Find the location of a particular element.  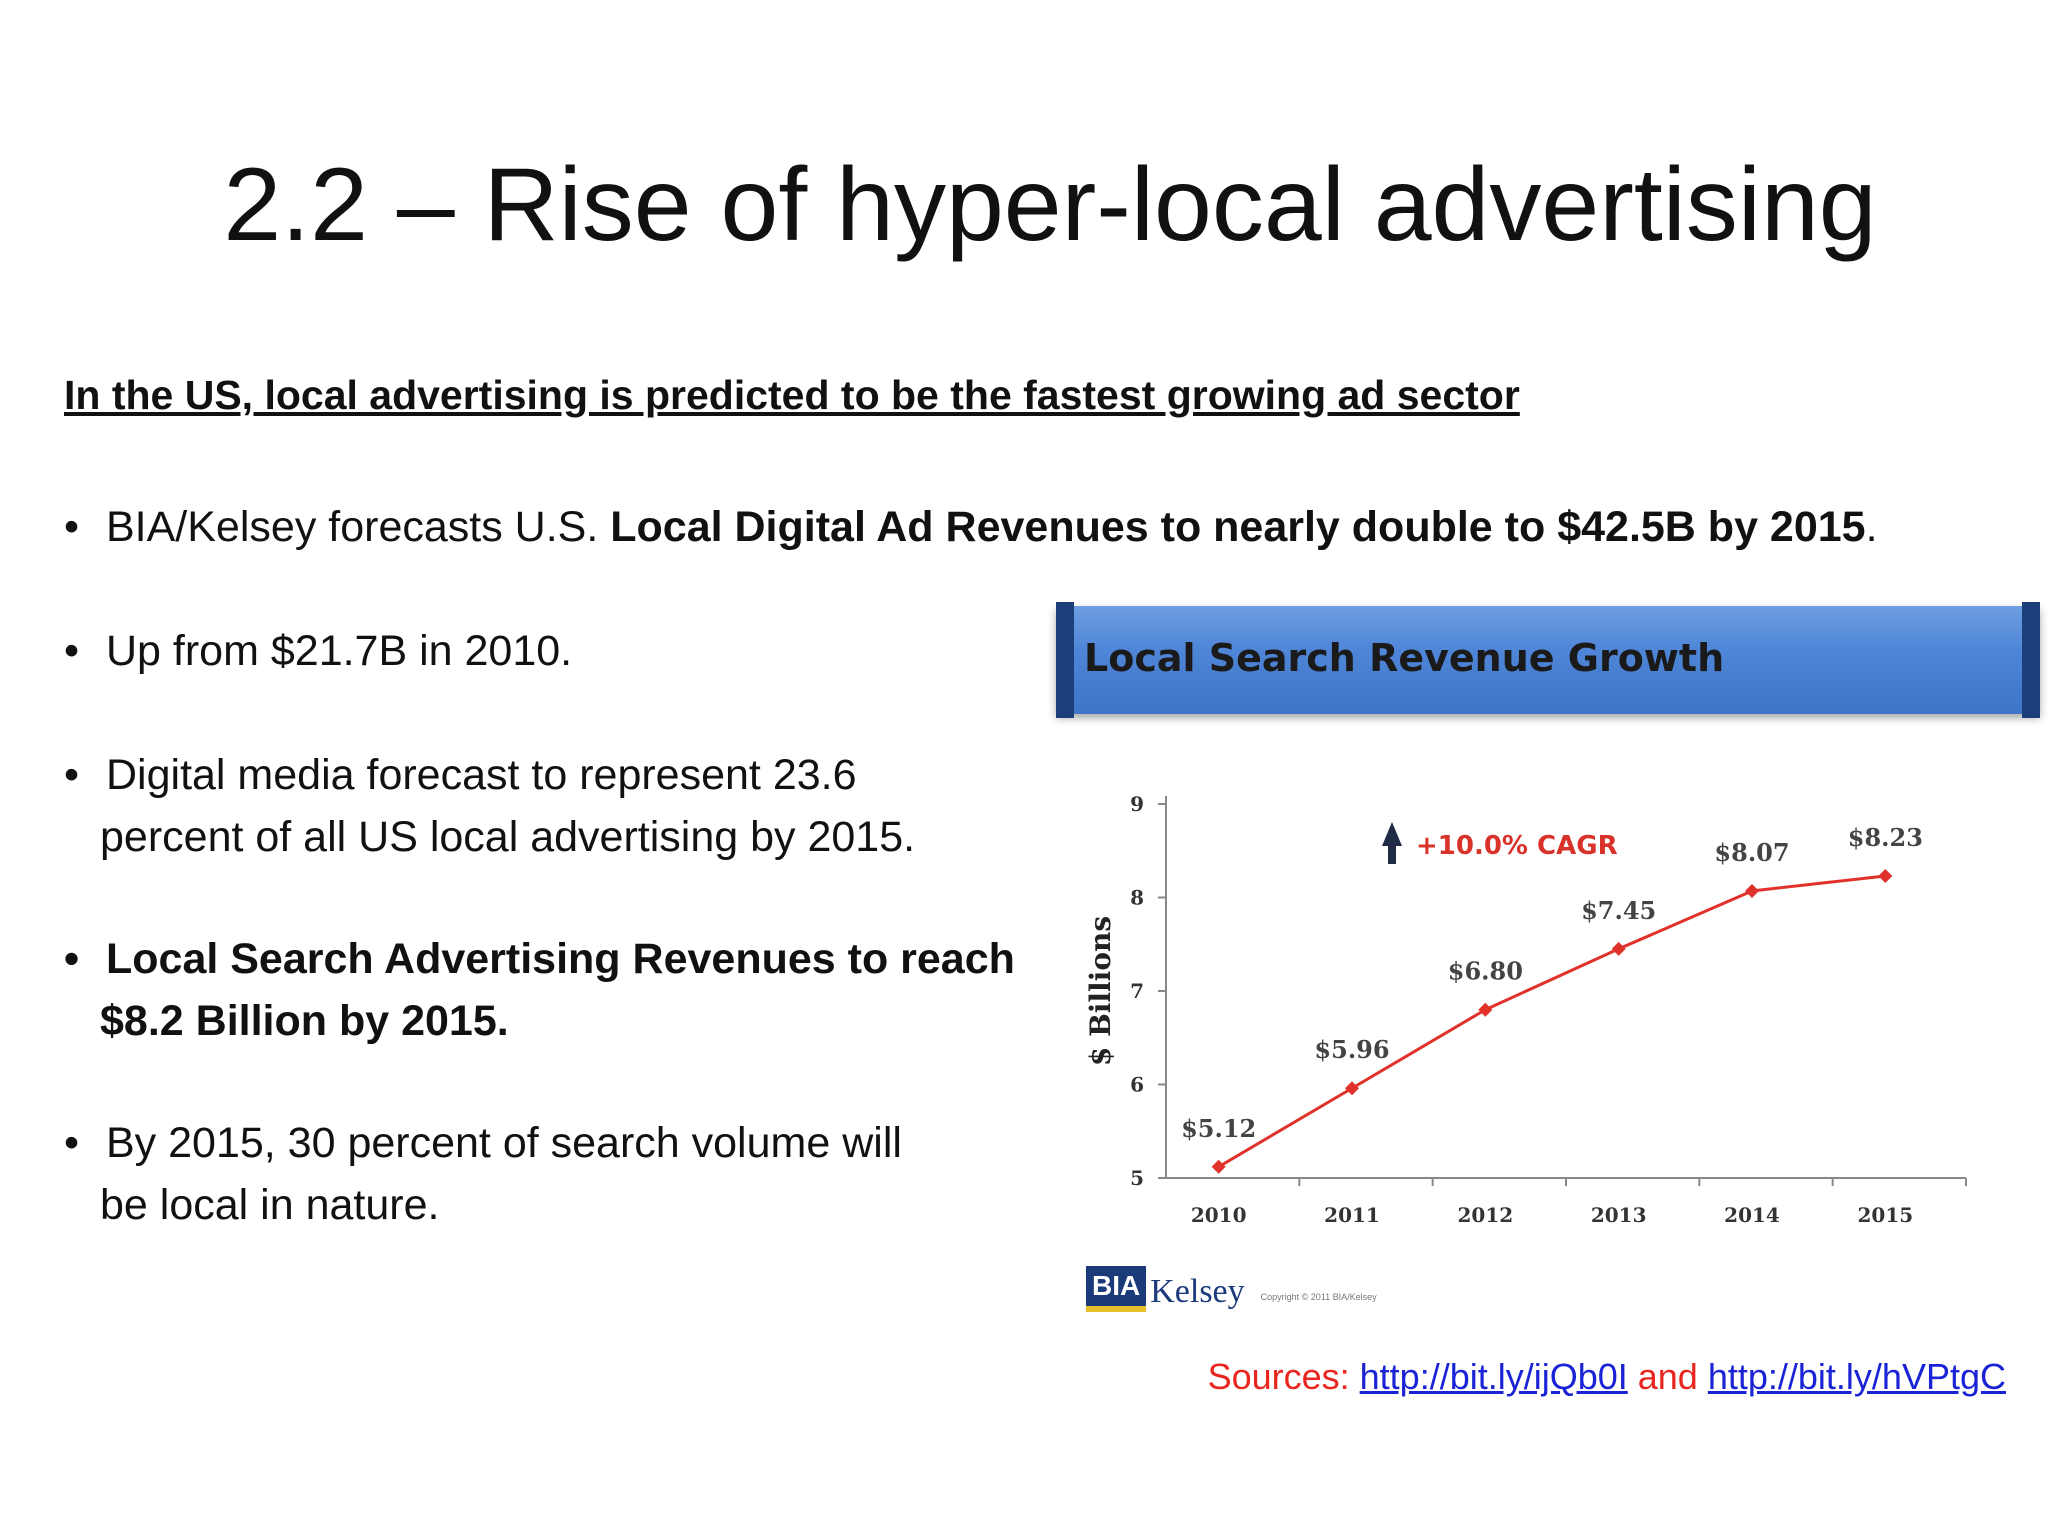

data-label: $8.23 is located at coordinates (1885, 837).